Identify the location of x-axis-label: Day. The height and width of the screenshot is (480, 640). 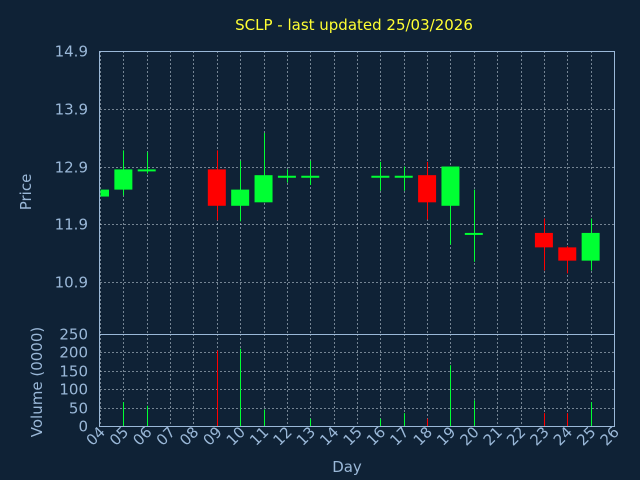
(347, 467).